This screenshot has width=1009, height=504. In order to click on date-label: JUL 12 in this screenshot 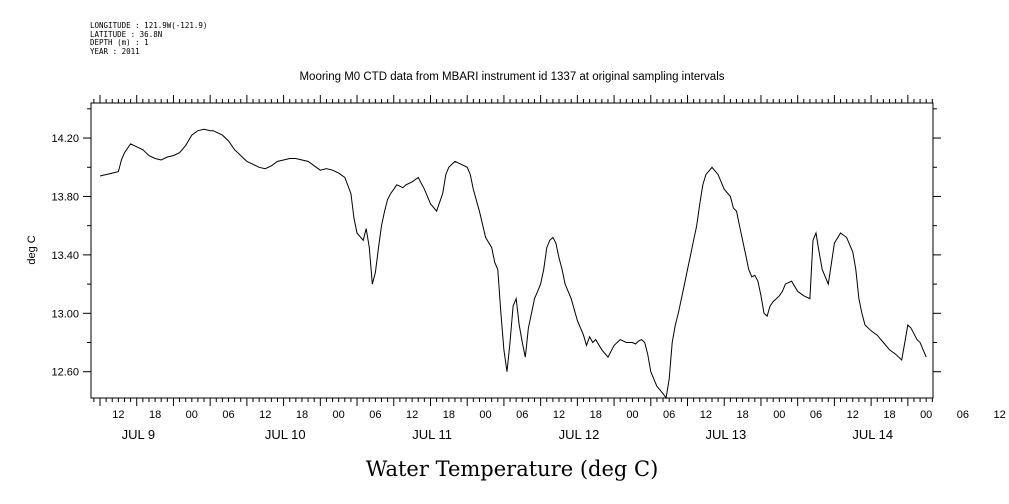, I will do `click(579, 434)`.